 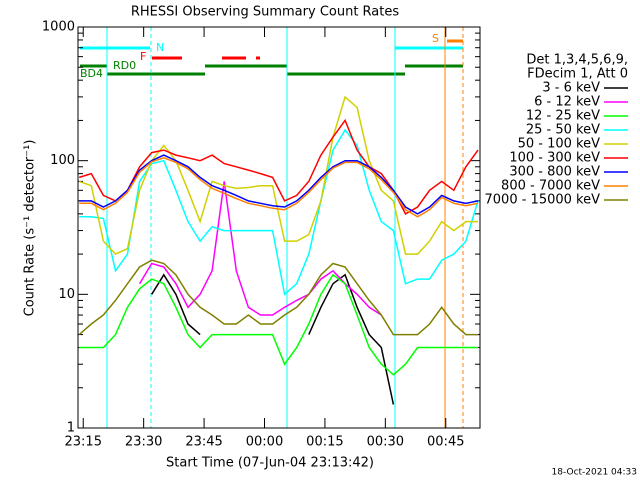 What do you see at coordinates (66, 294) in the screenshot?
I see `y-tick-label: 10` at bounding box center [66, 294].